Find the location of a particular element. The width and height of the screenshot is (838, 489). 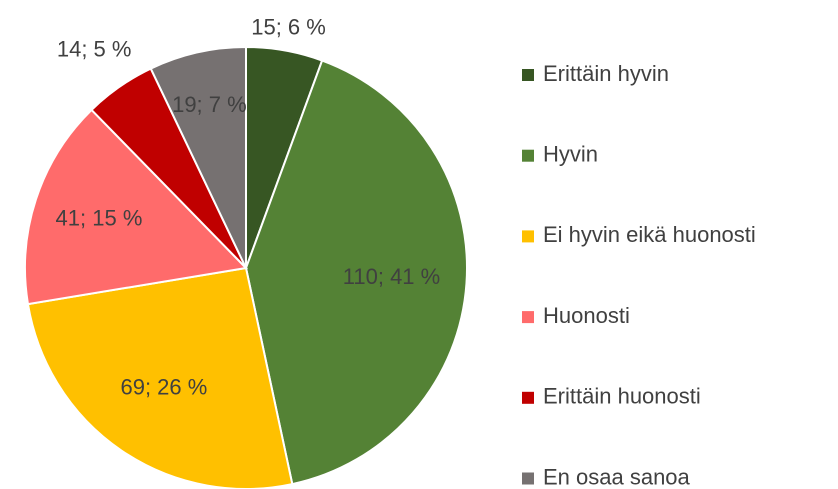

data-label: 14; 5 % is located at coordinates (94, 48).